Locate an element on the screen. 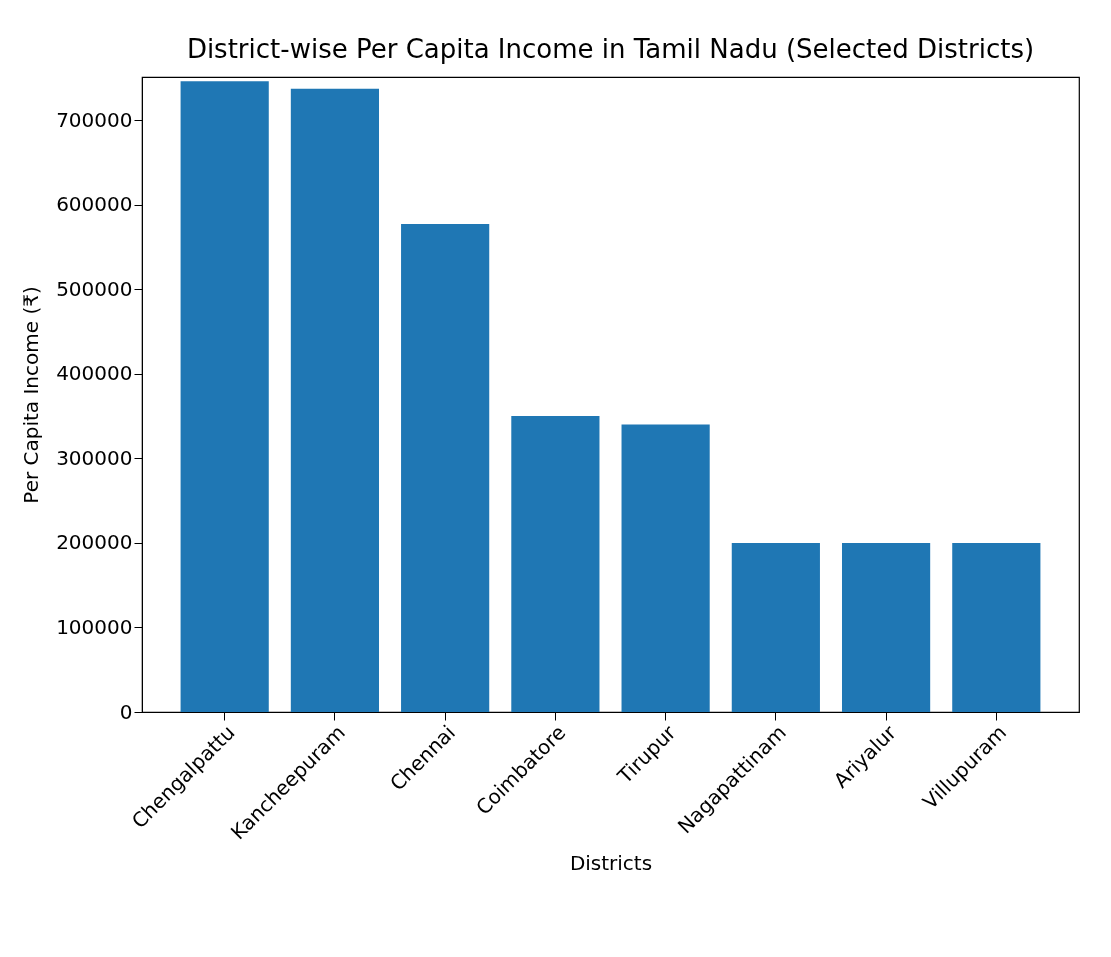  y-tick-label: 400000 is located at coordinates (94, 373).